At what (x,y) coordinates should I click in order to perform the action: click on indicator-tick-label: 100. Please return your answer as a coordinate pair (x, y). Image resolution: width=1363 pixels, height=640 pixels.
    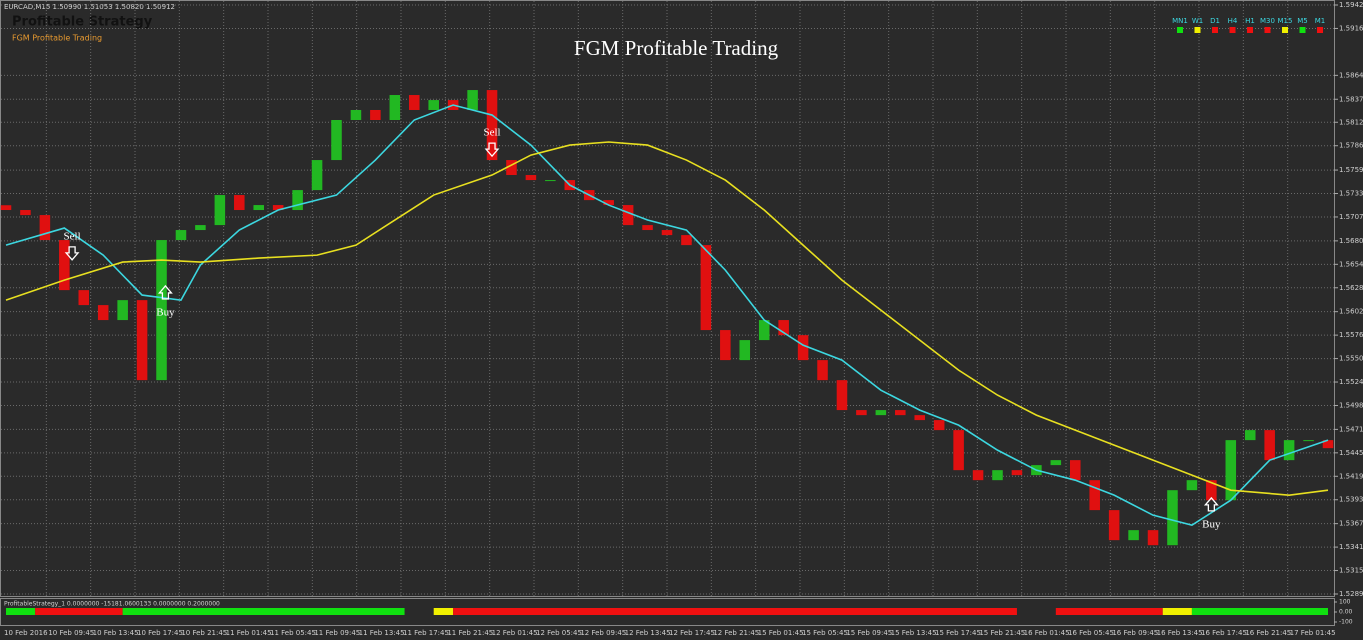
    Looking at the image, I should click on (1345, 602).